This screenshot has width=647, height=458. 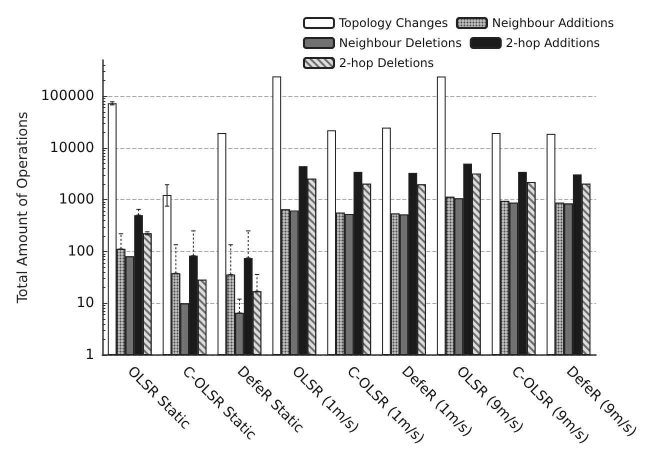 What do you see at coordinates (85, 303) in the screenshot?
I see `y-tick-label: 10` at bounding box center [85, 303].